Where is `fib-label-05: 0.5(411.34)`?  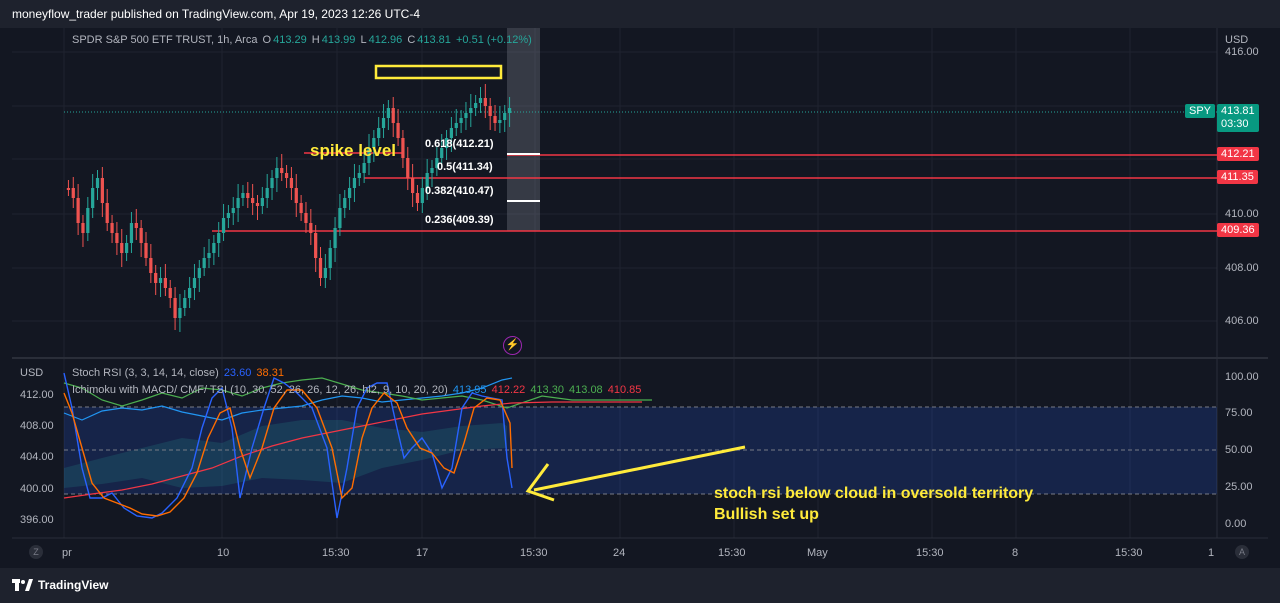 fib-label-05: 0.5(411.34) is located at coordinates (465, 167).